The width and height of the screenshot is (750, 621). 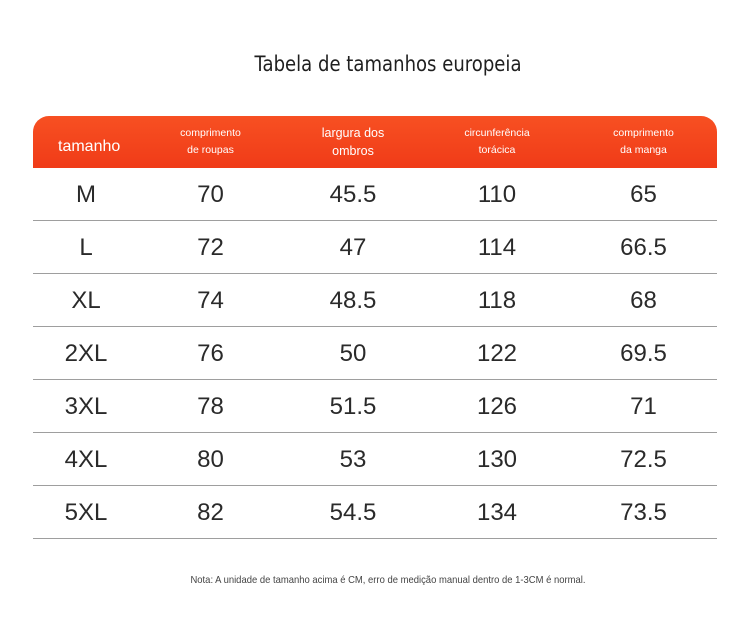 What do you see at coordinates (86, 300) in the screenshot?
I see `cell-size: XL` at bounding box center [86, 300].